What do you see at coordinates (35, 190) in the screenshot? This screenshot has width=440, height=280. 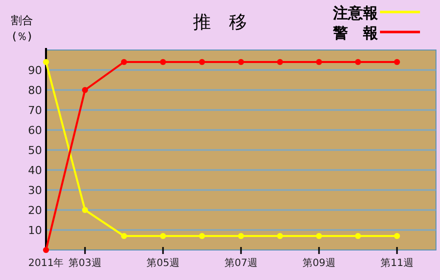 I see `y-tick-label: 30` at bounding box center [35, 190].